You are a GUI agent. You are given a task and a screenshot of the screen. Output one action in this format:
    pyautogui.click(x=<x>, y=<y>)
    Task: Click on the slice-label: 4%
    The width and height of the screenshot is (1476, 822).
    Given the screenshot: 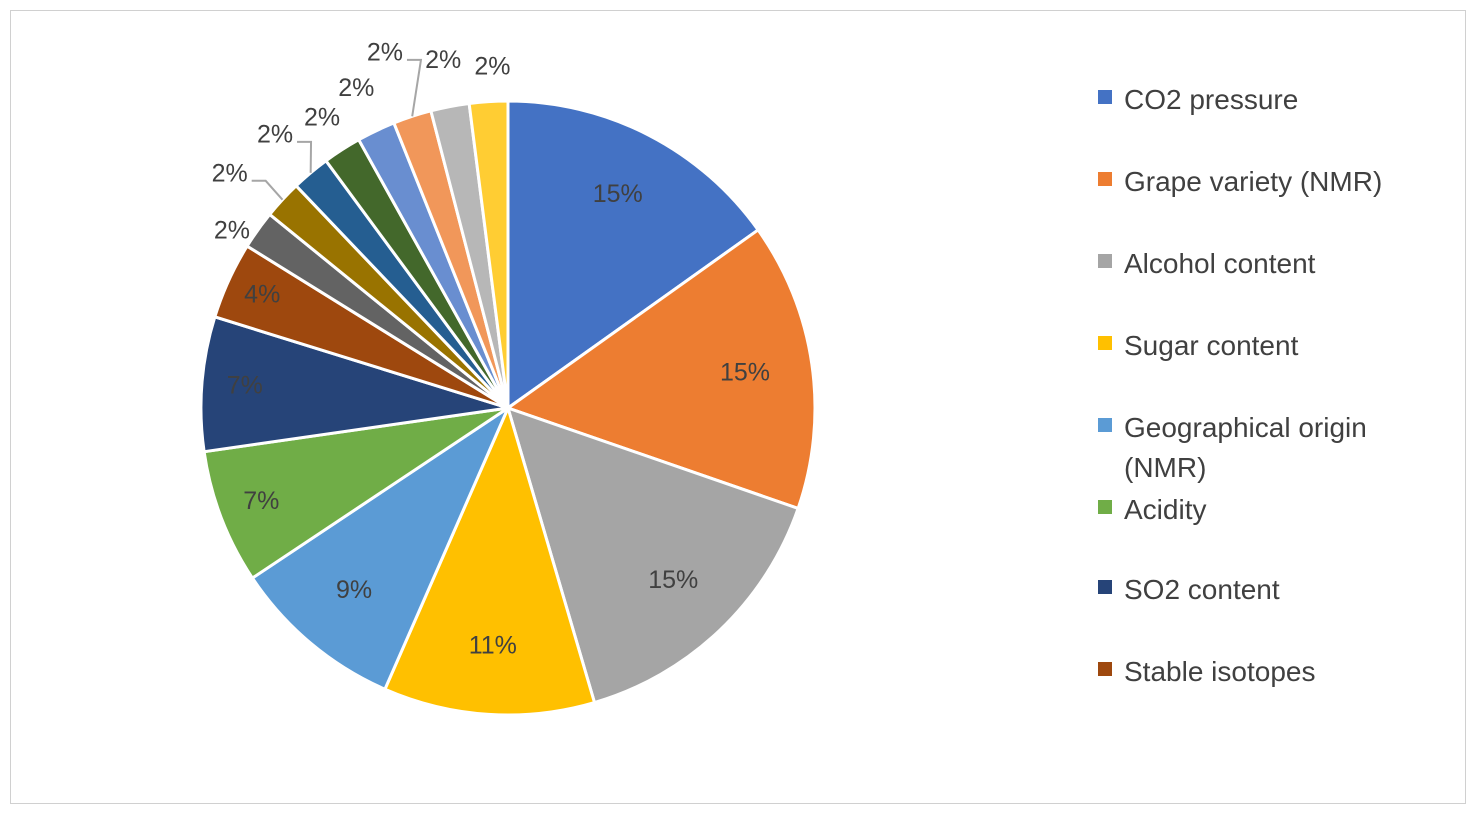 What is the action you would take?
    pyautogui.click(x=262, y=294)
    